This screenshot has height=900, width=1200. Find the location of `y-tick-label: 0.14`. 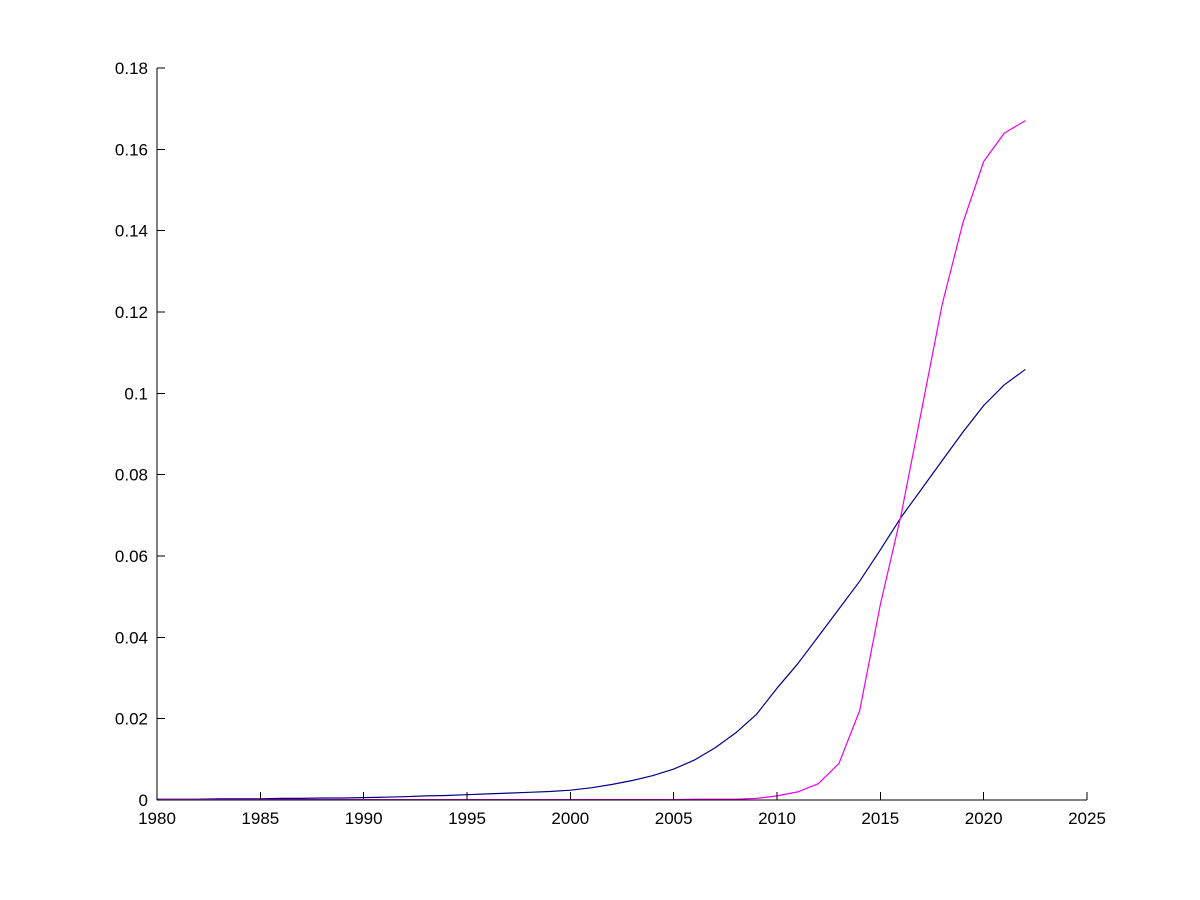

y-tick-label: 0.14 is located at coordinates (131, 231).